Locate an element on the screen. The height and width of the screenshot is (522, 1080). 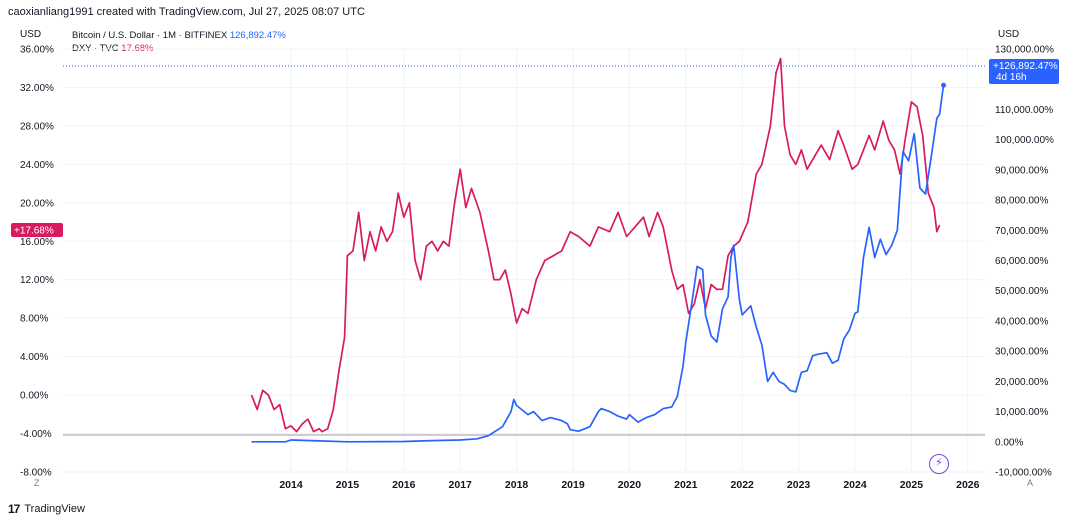
lightning-icon: ⚡ is located at coordinates (939, 464).